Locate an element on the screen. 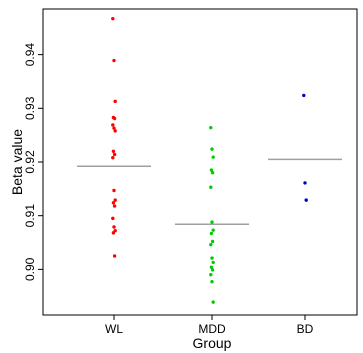 The image size is (363, 353). y-tick-label: 0.90 is located at coordinates (30, 269).